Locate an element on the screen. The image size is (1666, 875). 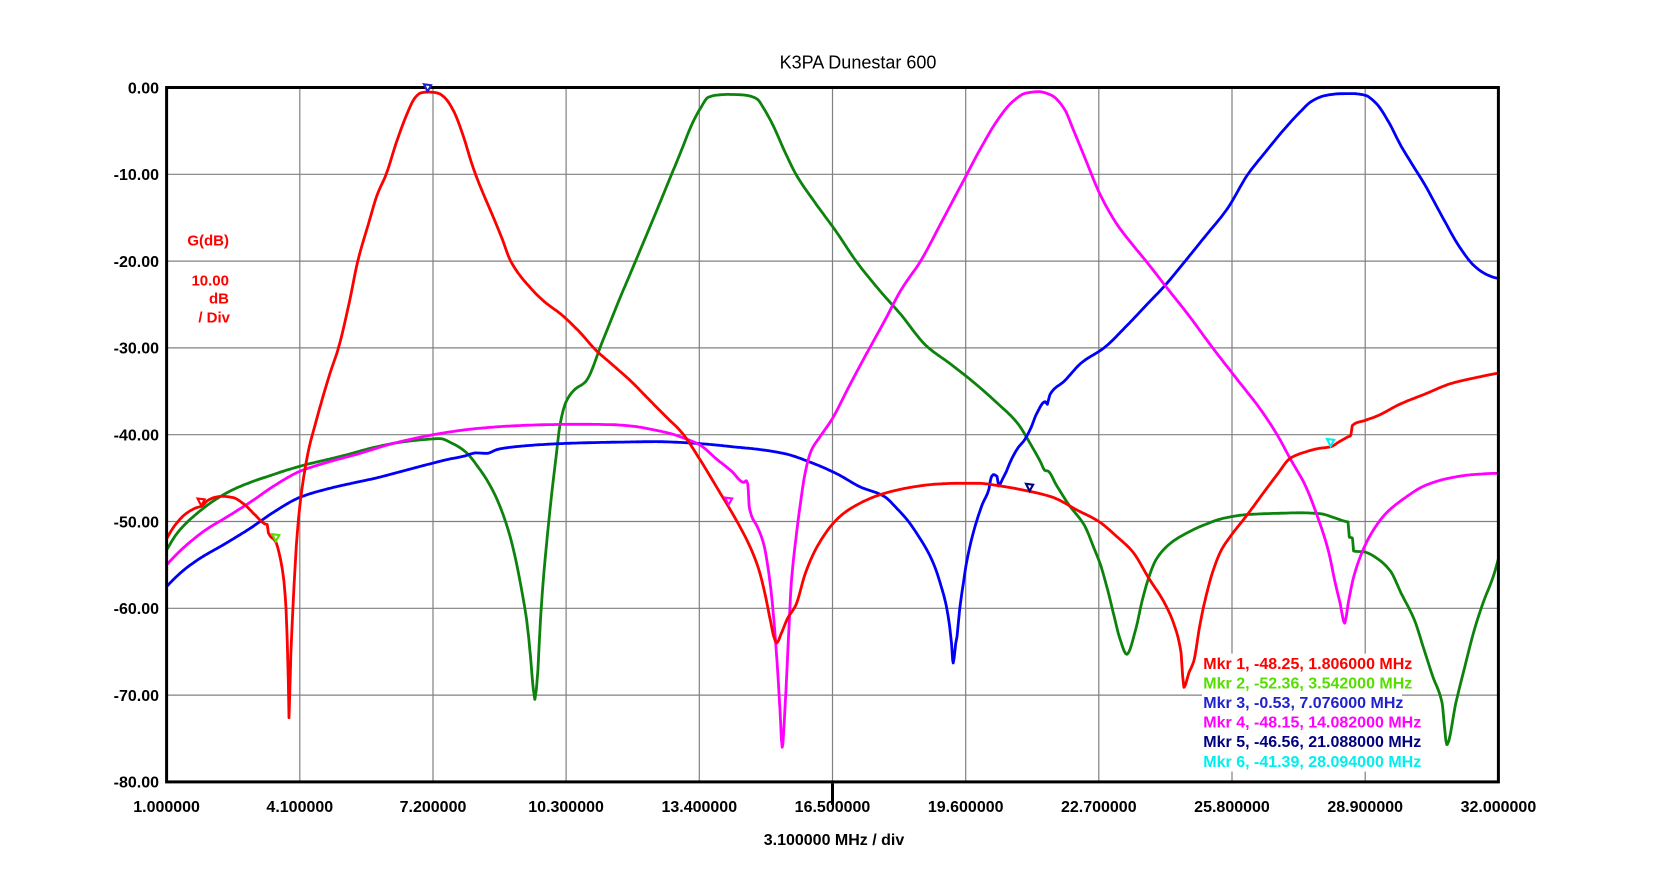
svg-text: 4.100000 is located at coordinates (299, 807).